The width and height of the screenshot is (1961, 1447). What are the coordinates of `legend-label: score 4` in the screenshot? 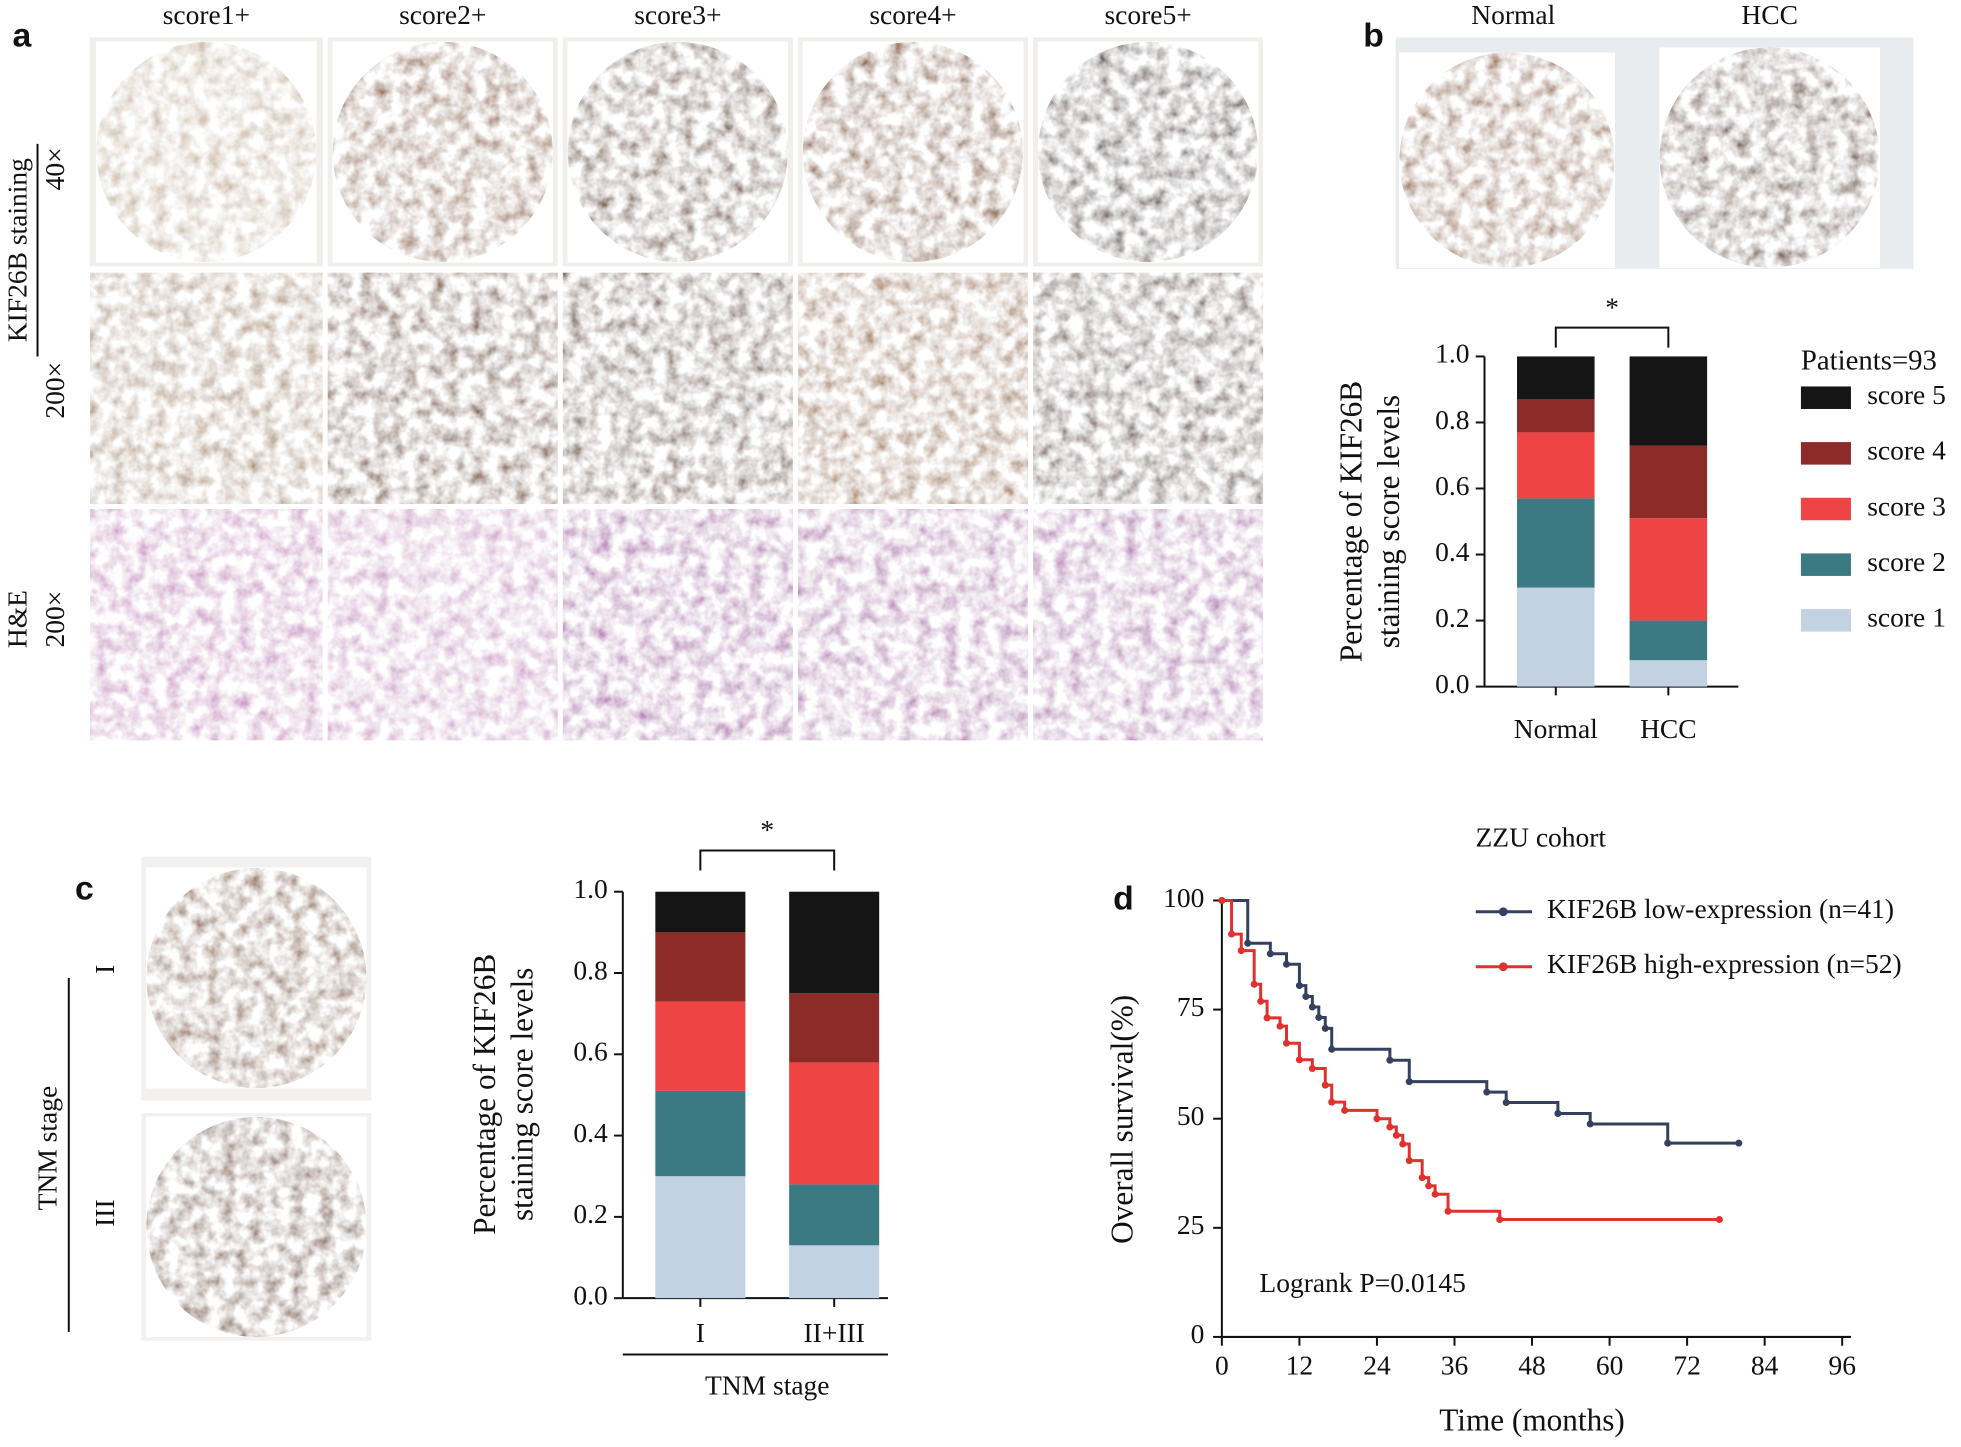 It's located at (1906, 450).